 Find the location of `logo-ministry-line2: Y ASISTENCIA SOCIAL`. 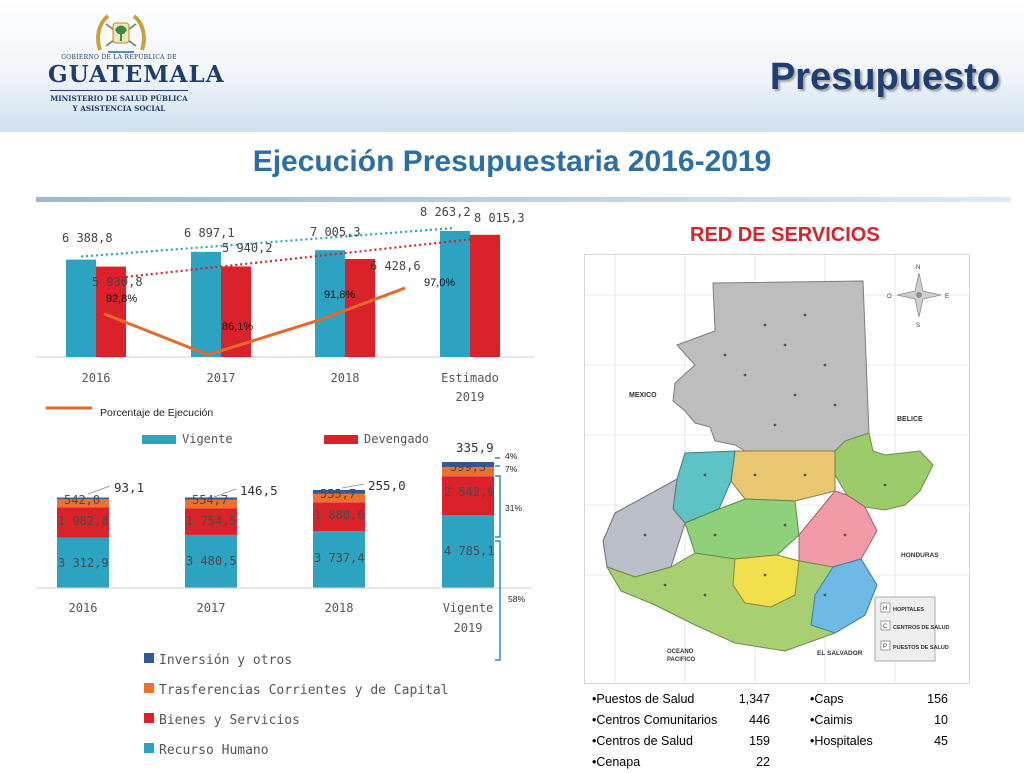

logo-ministry-line2: Y ASISTENCIA SOCIAL is located at coordinates (119, 108).